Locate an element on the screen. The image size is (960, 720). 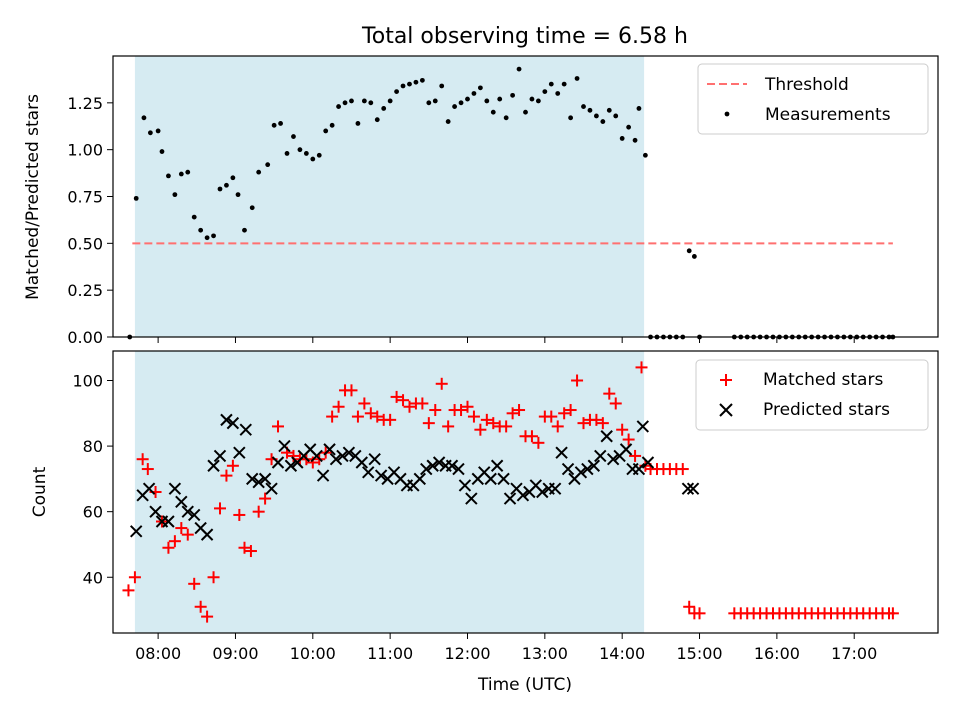
top-y-tick-label: 1.25 is located at coordinates (85, 103).